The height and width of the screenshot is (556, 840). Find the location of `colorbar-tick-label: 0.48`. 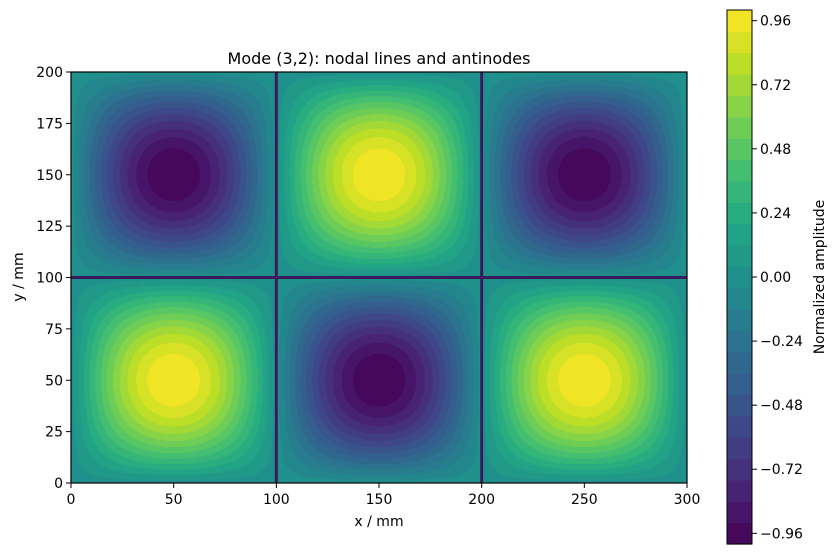

colorbar-tick-label: 0.48 is located at coordinates (775, 150).